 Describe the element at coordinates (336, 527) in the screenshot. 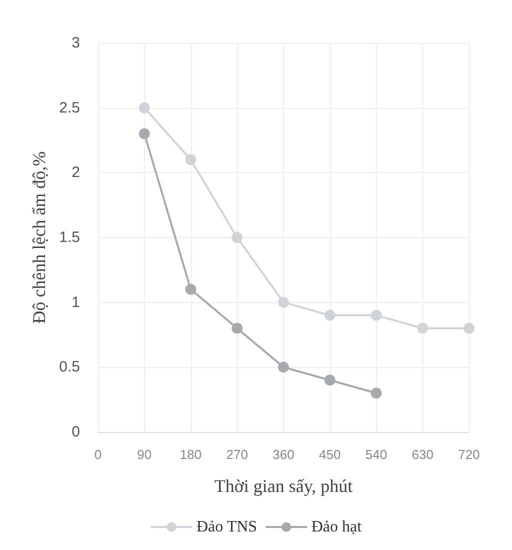

I see `legend-label: Đảo hạt` at that location.